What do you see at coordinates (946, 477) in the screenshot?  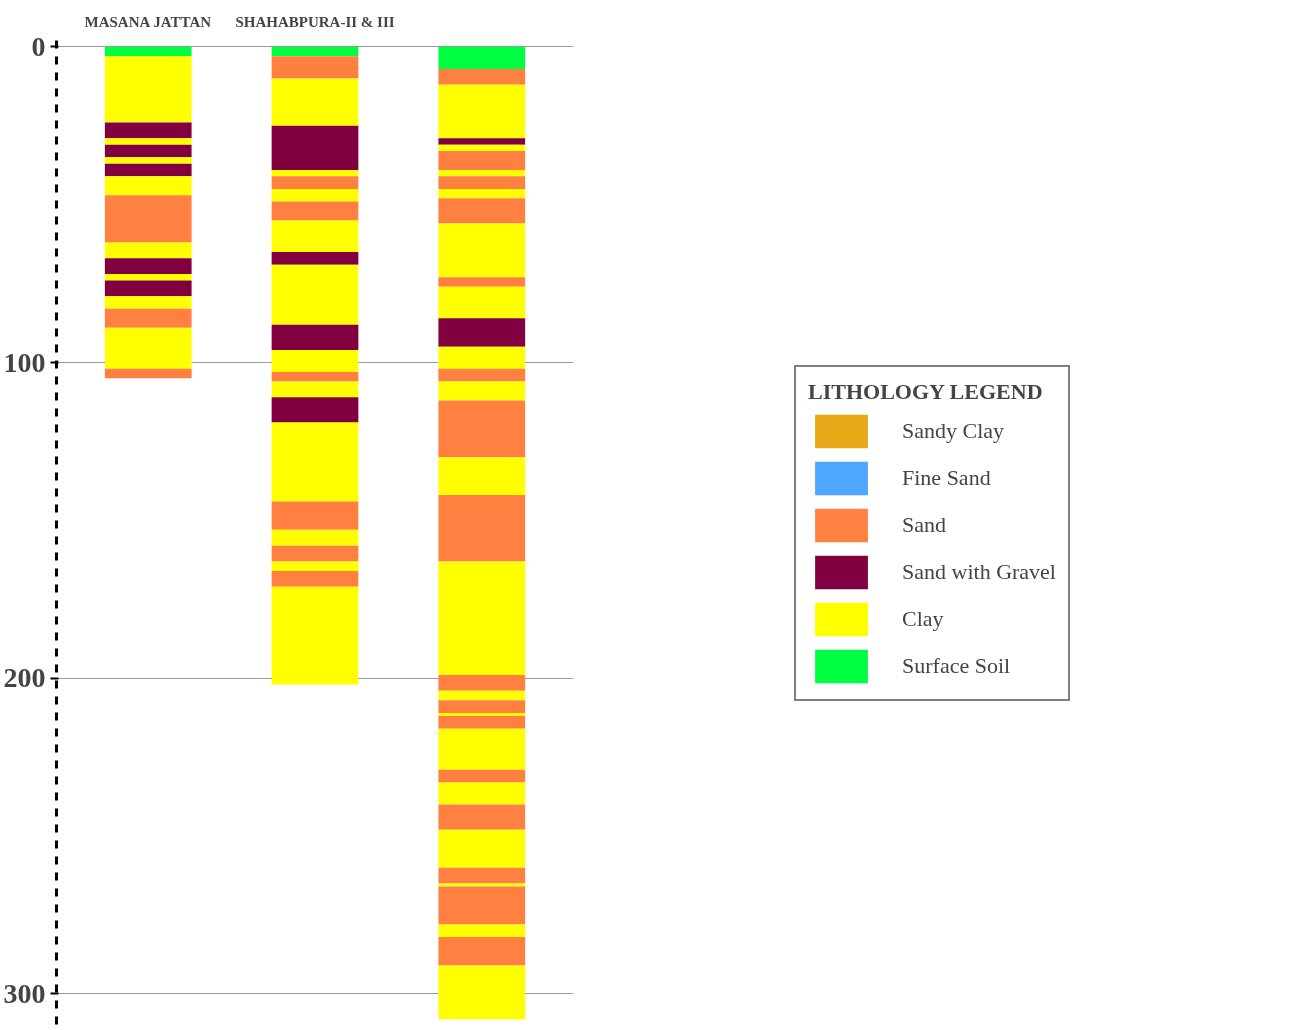 I see `legend-label: Fine Sand` at bounding box center [946, 477].